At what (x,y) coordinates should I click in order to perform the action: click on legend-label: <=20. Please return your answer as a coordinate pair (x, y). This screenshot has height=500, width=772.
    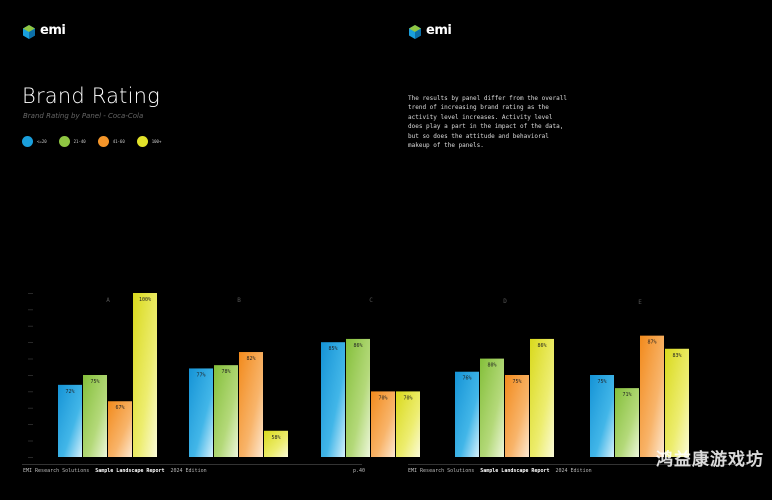
    Looking at the image, I should click on (42, 141).